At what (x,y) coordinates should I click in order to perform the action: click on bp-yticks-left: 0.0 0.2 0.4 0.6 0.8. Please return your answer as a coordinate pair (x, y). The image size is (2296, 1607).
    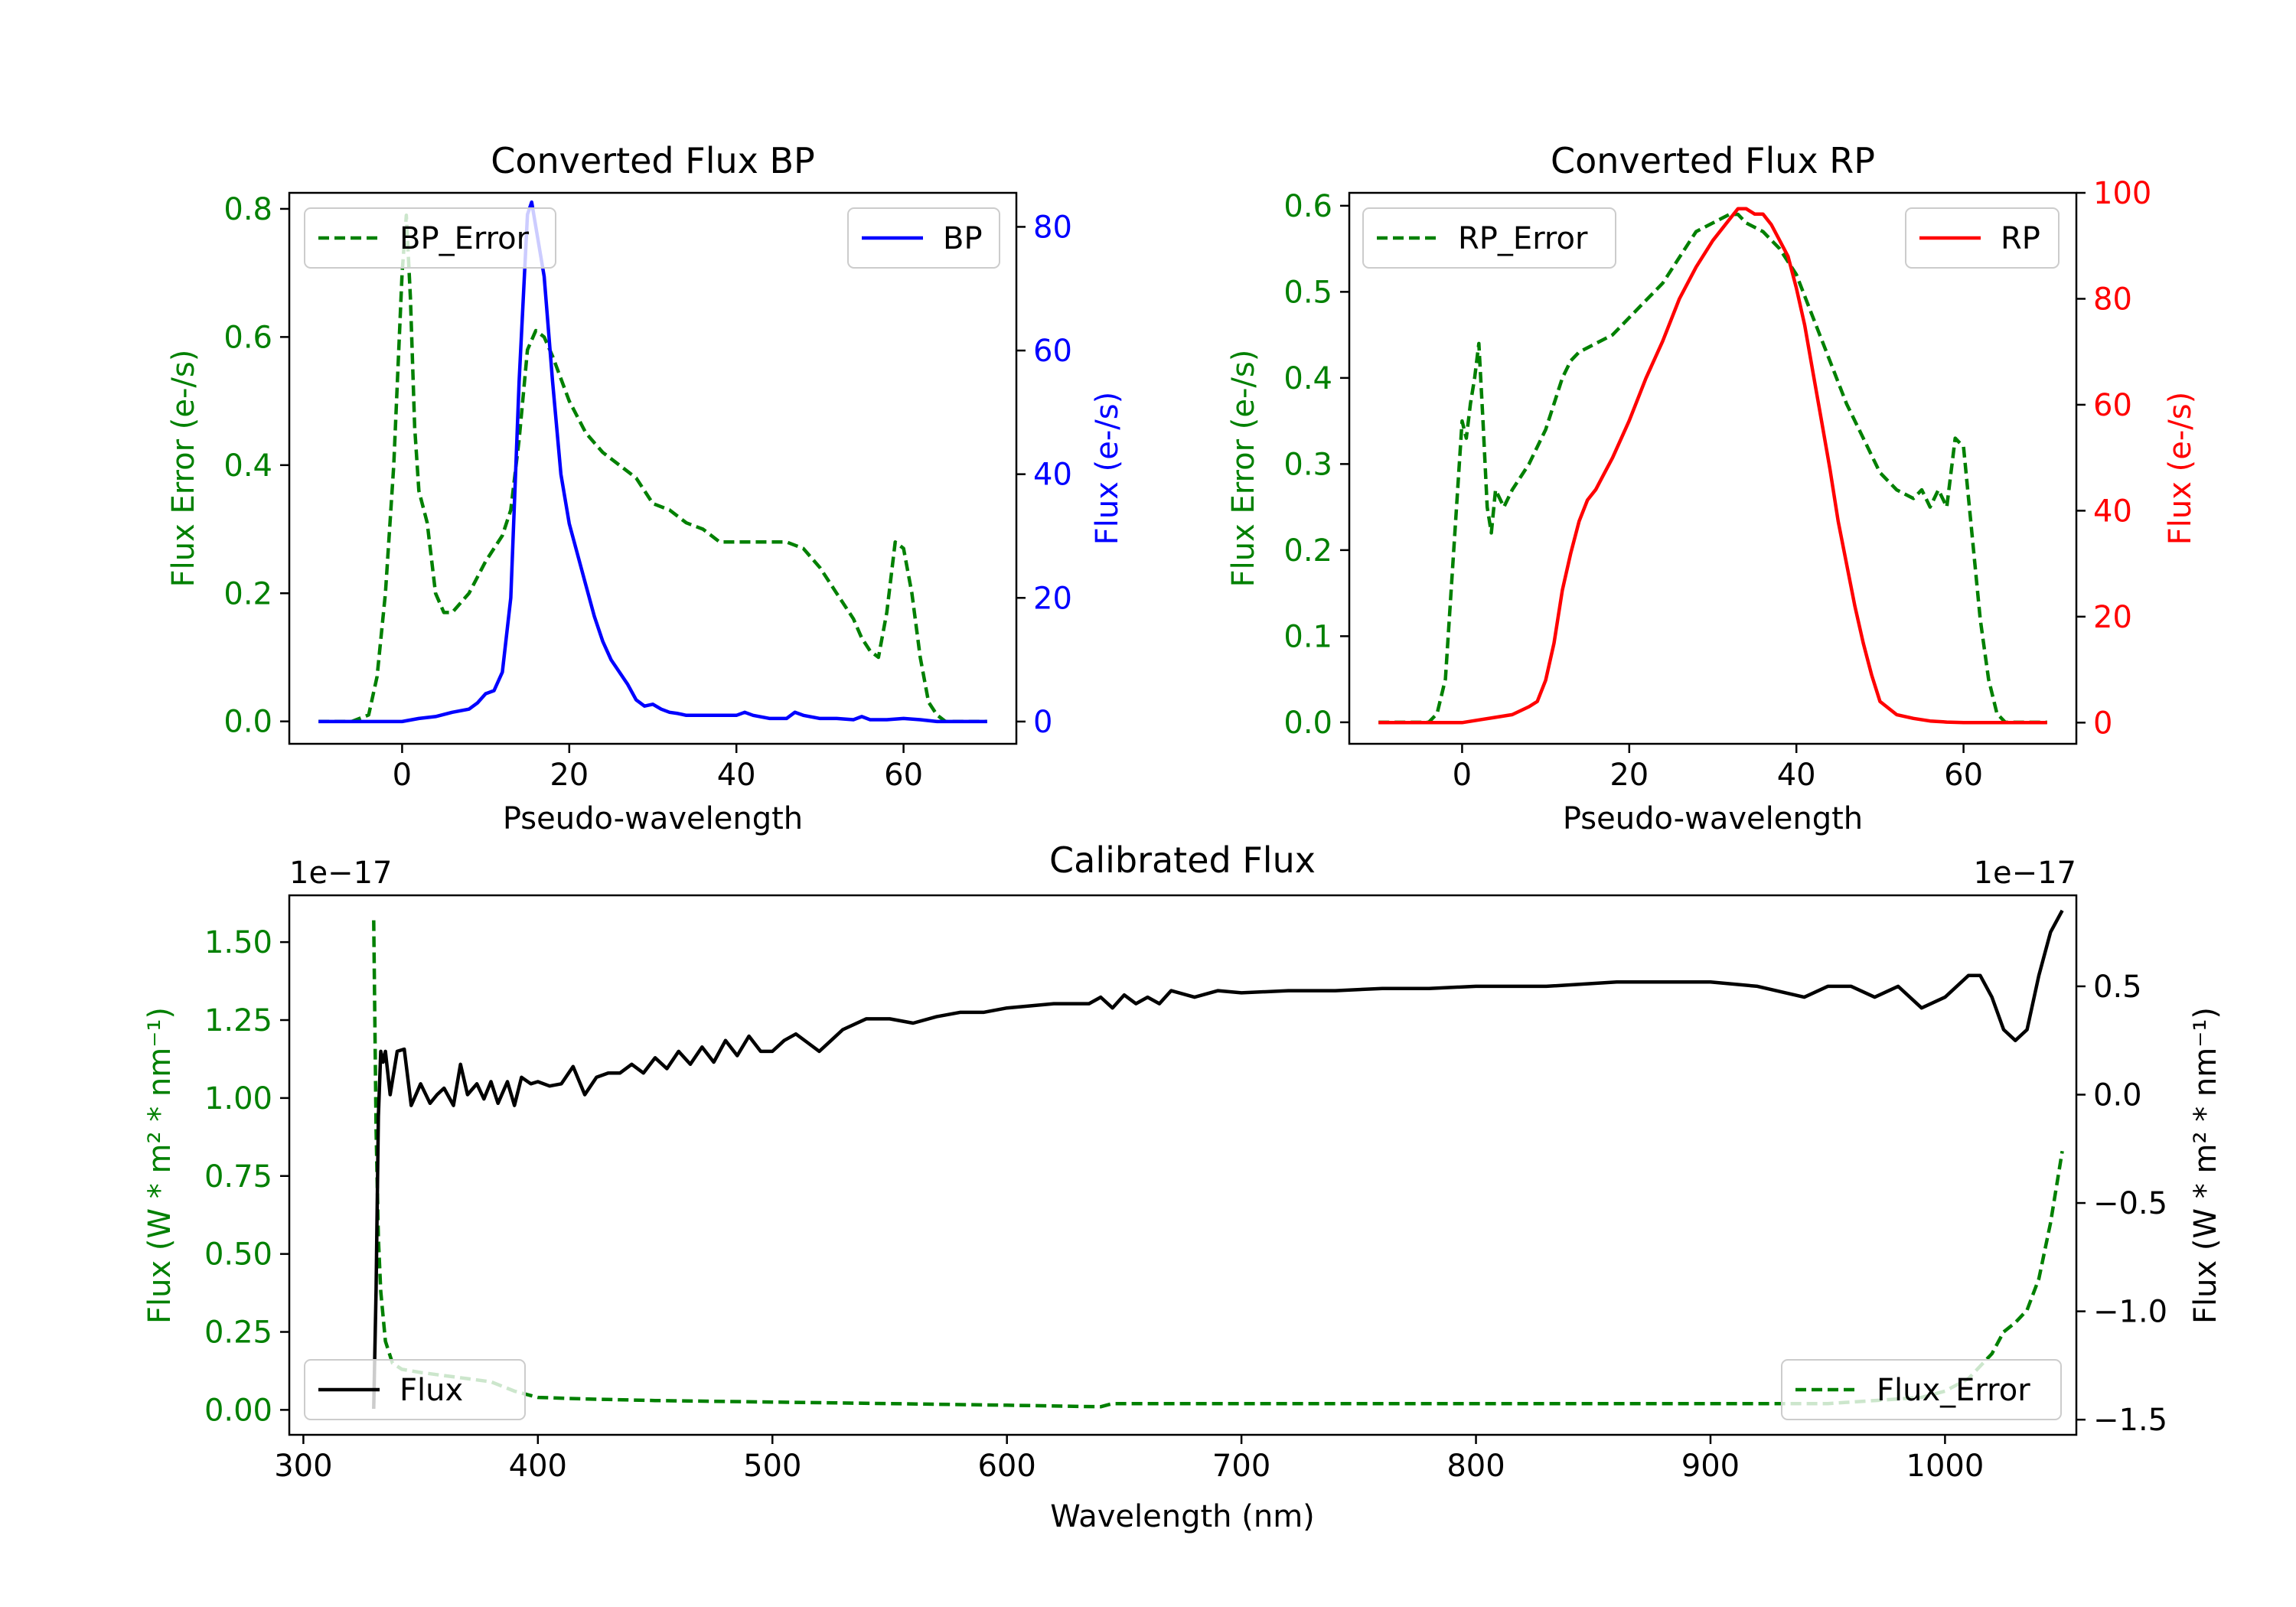
    Looking at the image, I should click on (256, 466).